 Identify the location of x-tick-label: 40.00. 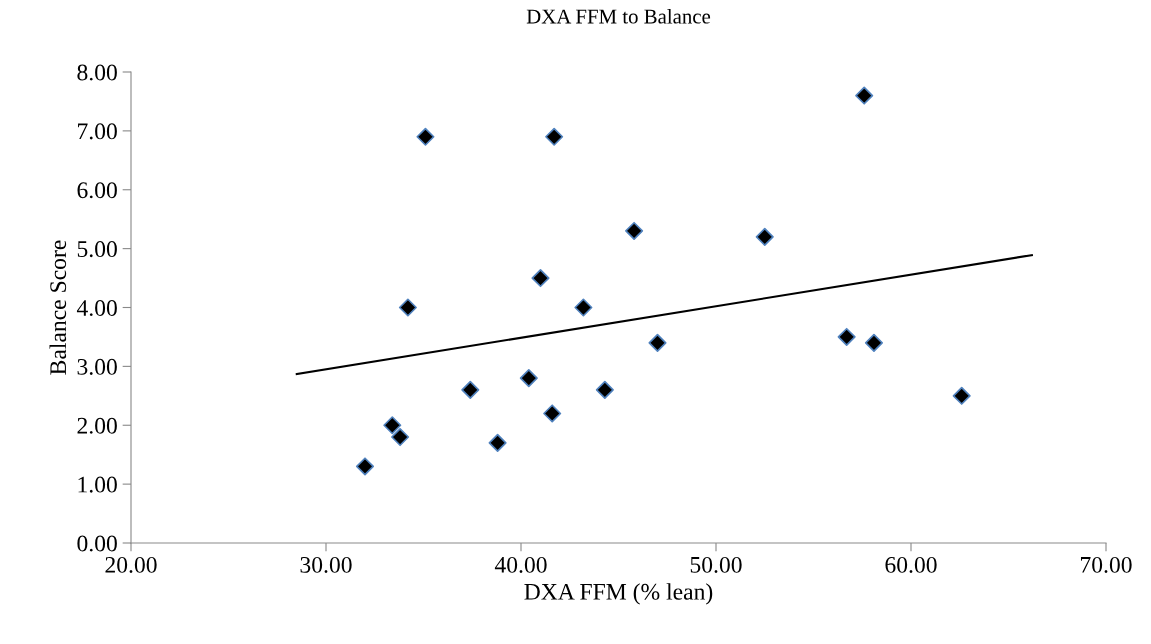
(520, 564).